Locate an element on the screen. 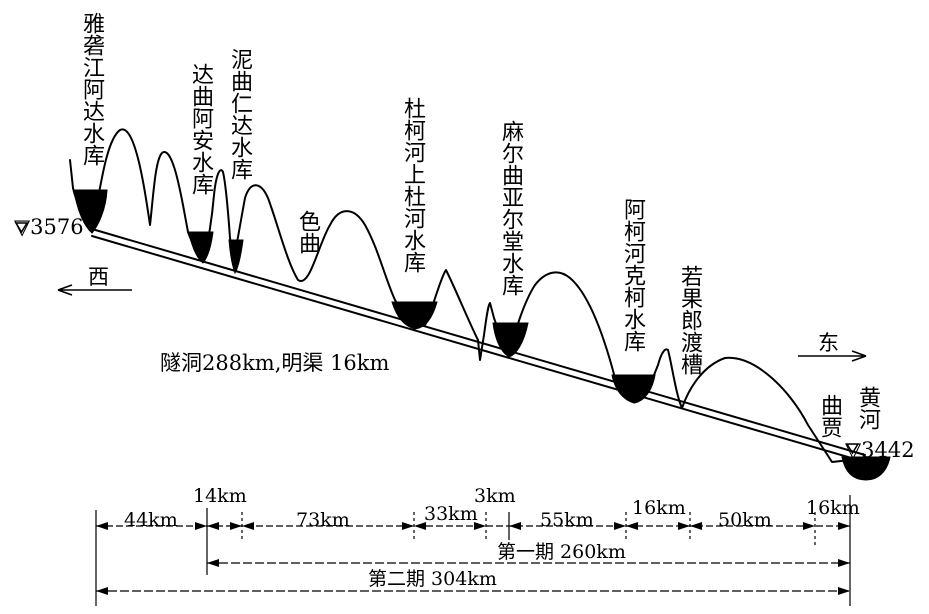 The width and height of the screenshot is (929, 614). reservoir-basin-duke is located at coordinates (414, 315).